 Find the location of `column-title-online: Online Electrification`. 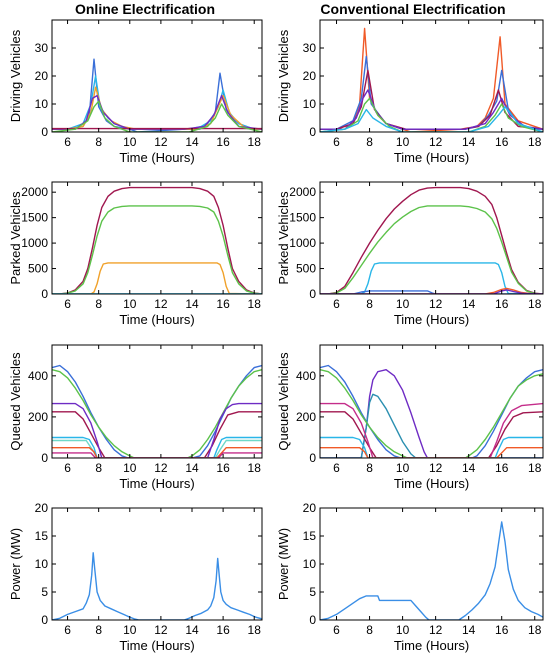

column-title-online: Online Electrification is located at coordinates (145, 9).